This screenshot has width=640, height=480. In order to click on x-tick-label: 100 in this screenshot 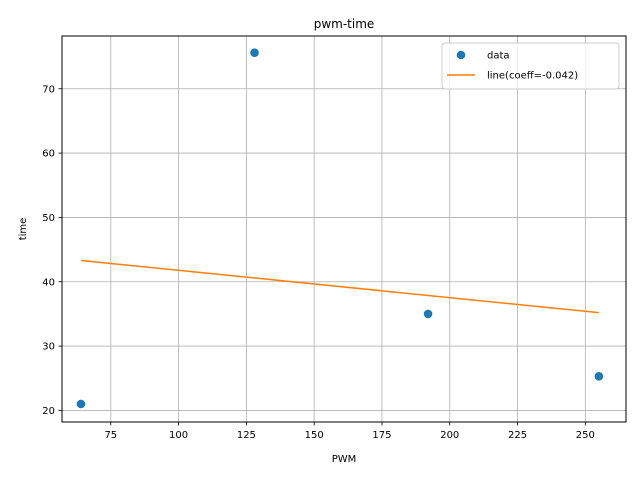, I will do `click(178, 435)`.